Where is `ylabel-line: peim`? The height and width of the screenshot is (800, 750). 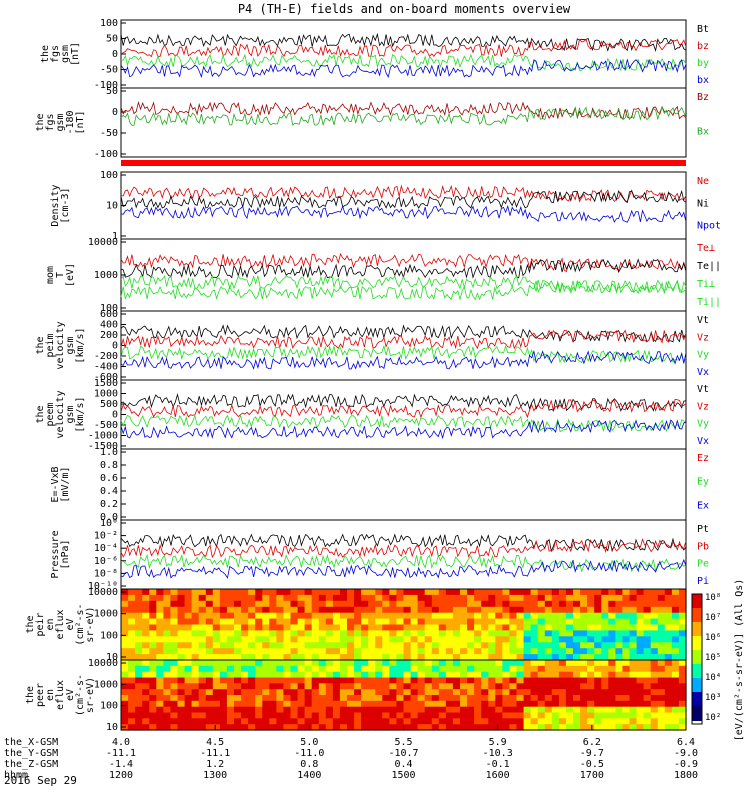
ylabel-line: peim is located at coordinates (50, 345).